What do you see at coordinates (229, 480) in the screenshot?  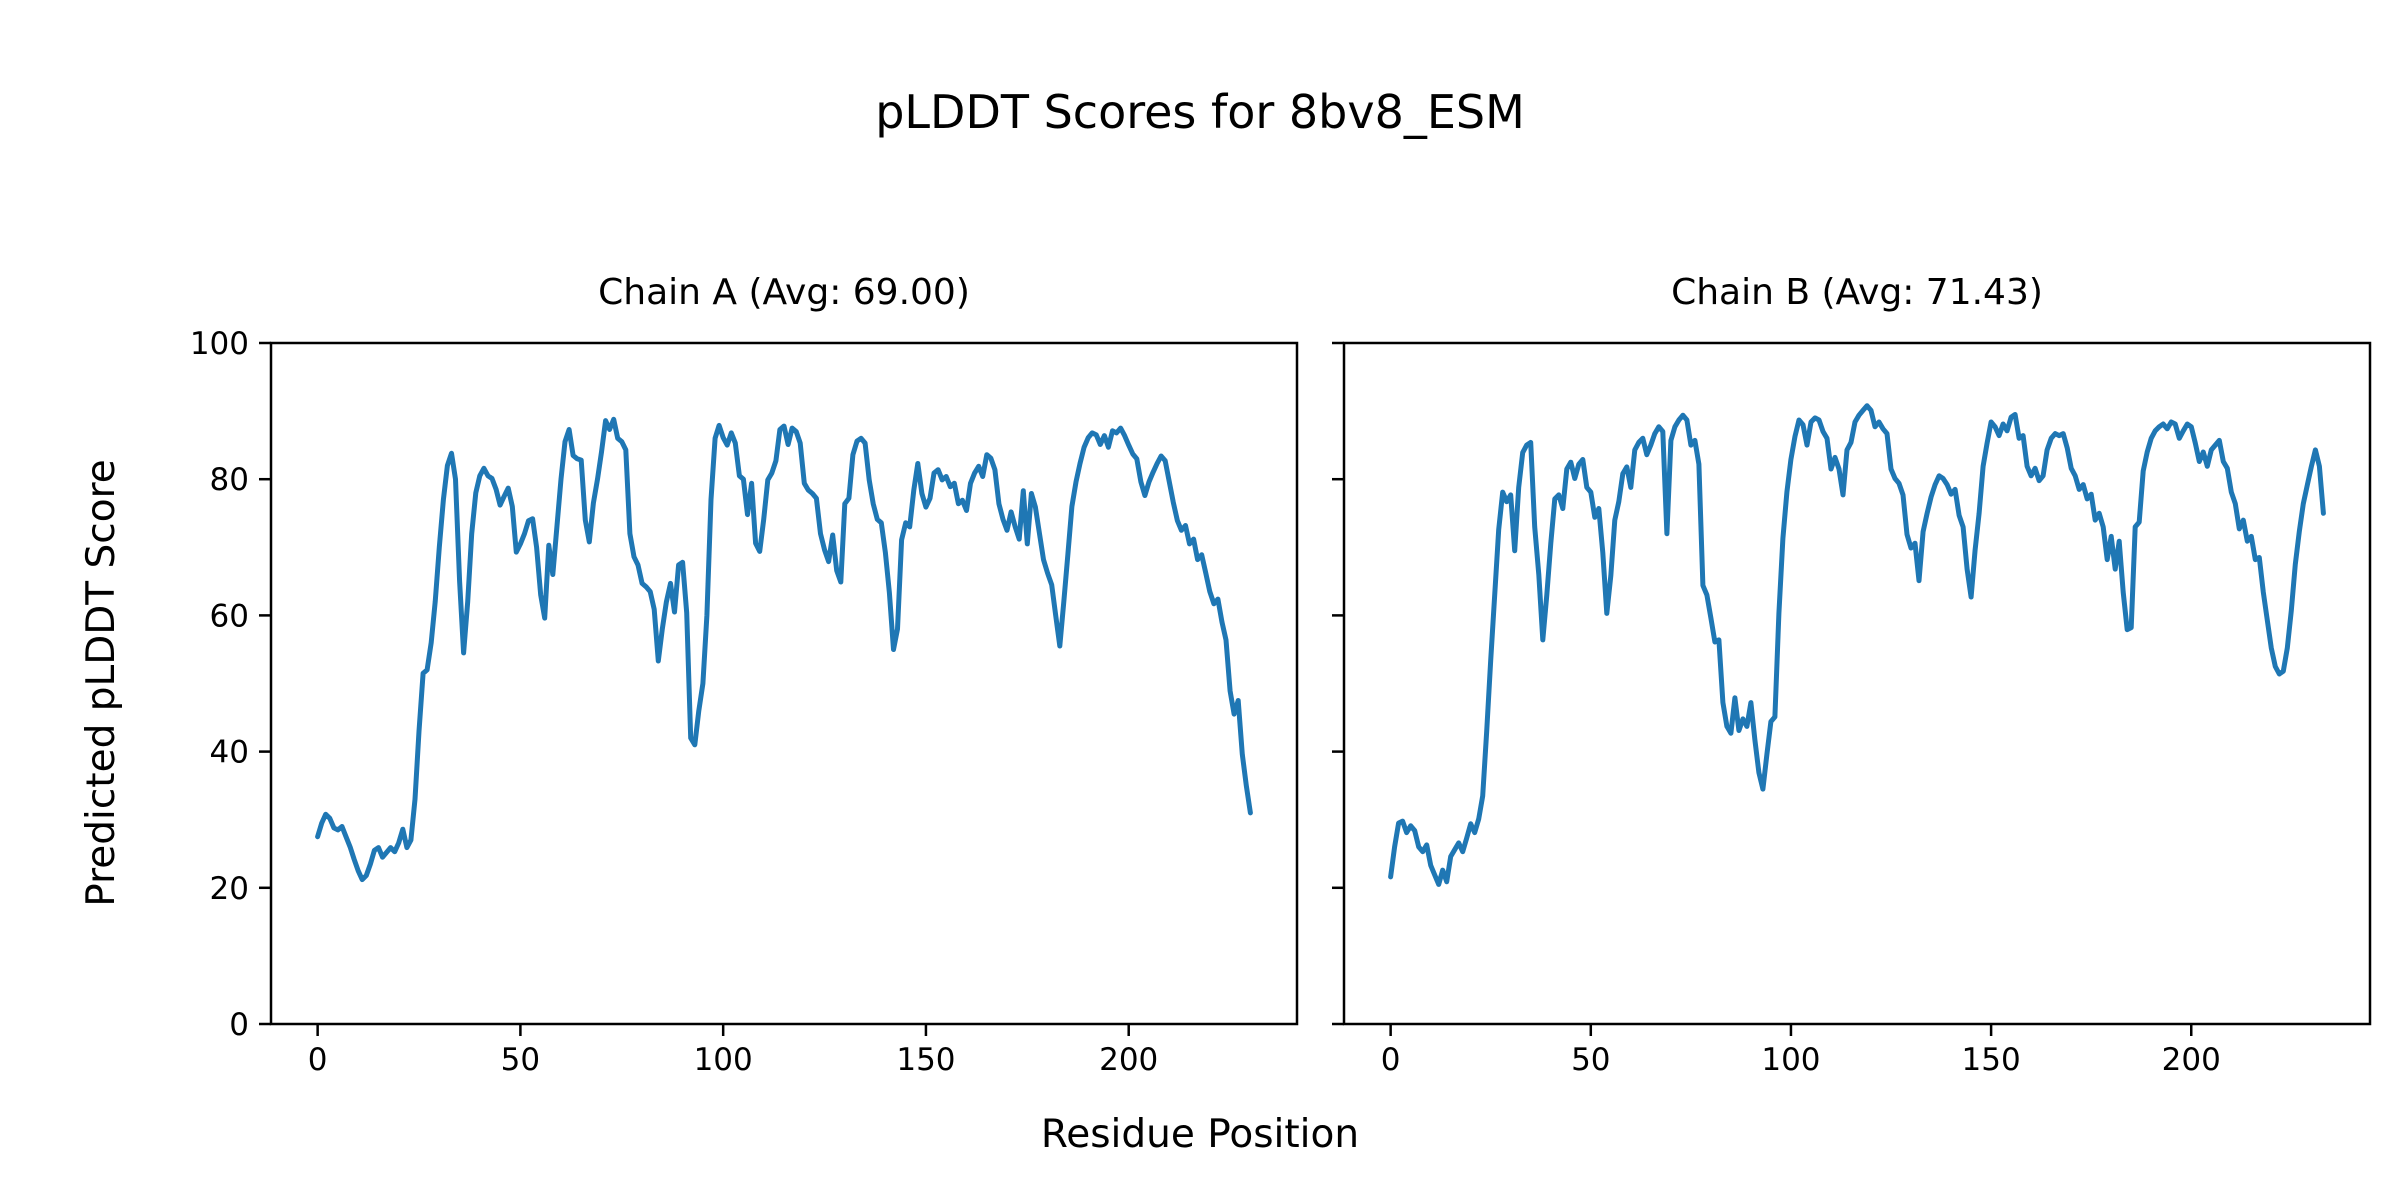 I see `y-tick-label: 80` at bounding box center [229, 480].